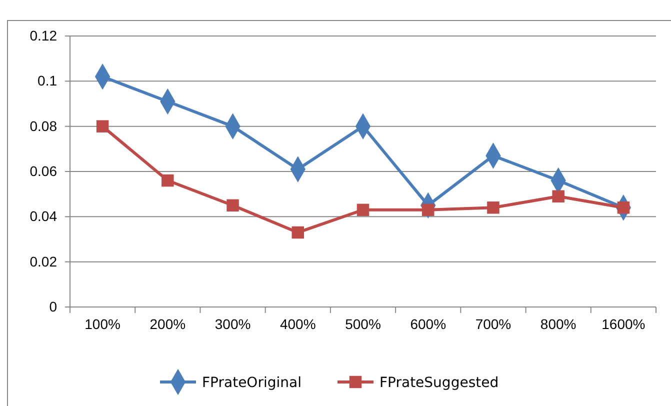  I want to click on y-tick-label: 0.08, so click(44, 126).